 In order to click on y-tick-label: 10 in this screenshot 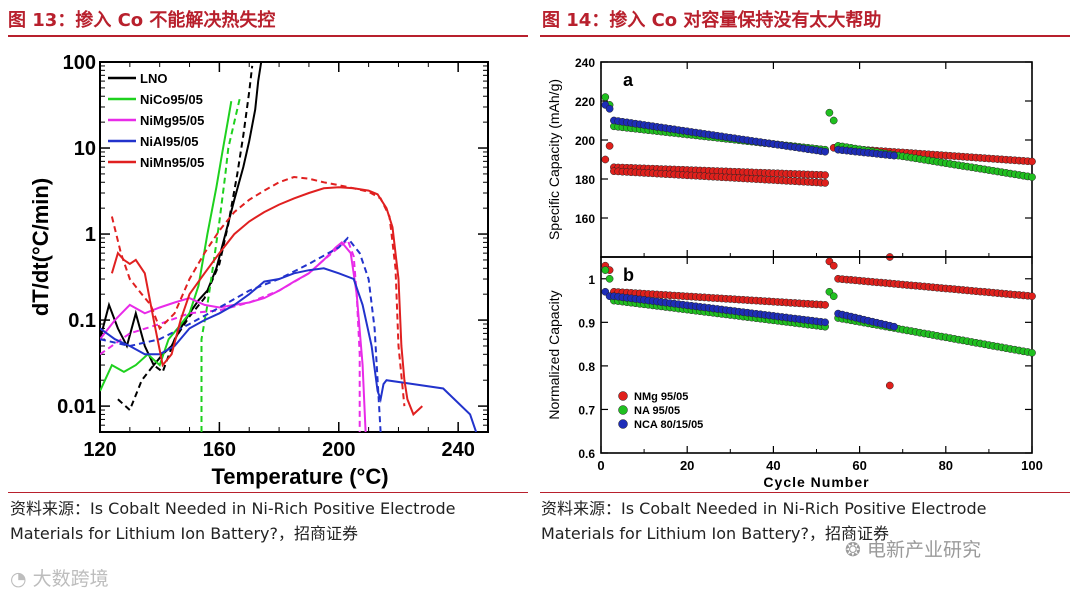, I will do `click(85, 149)`.